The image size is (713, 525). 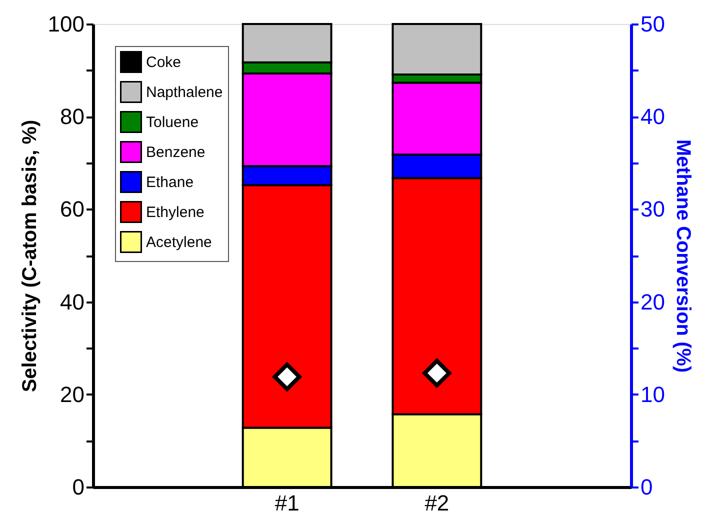 What do you see at coordinates (683, 256) in the screenshot?
I see `y2-axis-title: Methane Conversion (%)` at bounding box center [683, 256].